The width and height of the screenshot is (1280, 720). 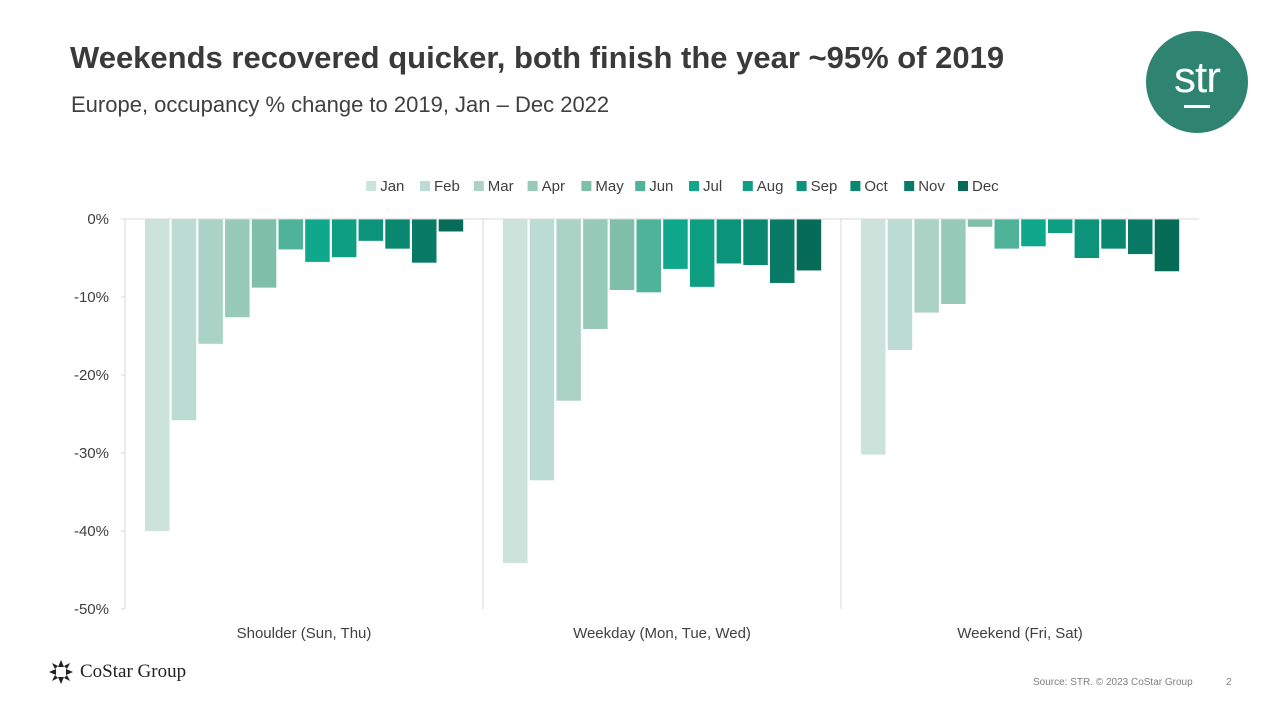 I want to click on legend-label-dec: Dec, so click(x=985, y=186).